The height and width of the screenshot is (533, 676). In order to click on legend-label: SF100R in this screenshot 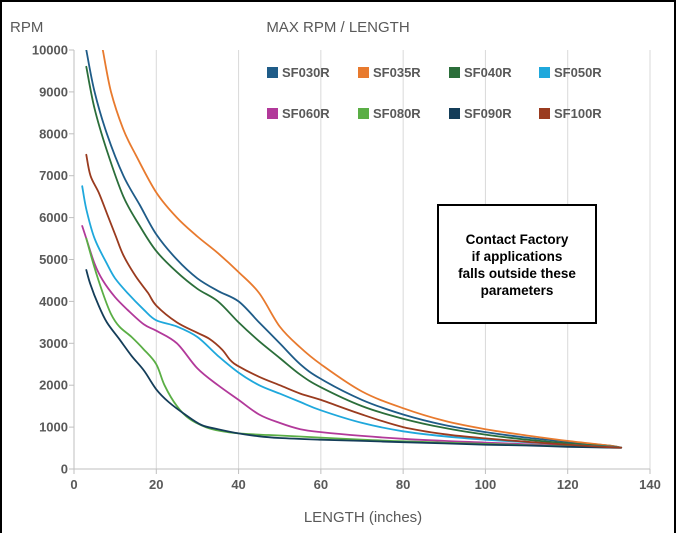, I will do `click(578, 113)`.